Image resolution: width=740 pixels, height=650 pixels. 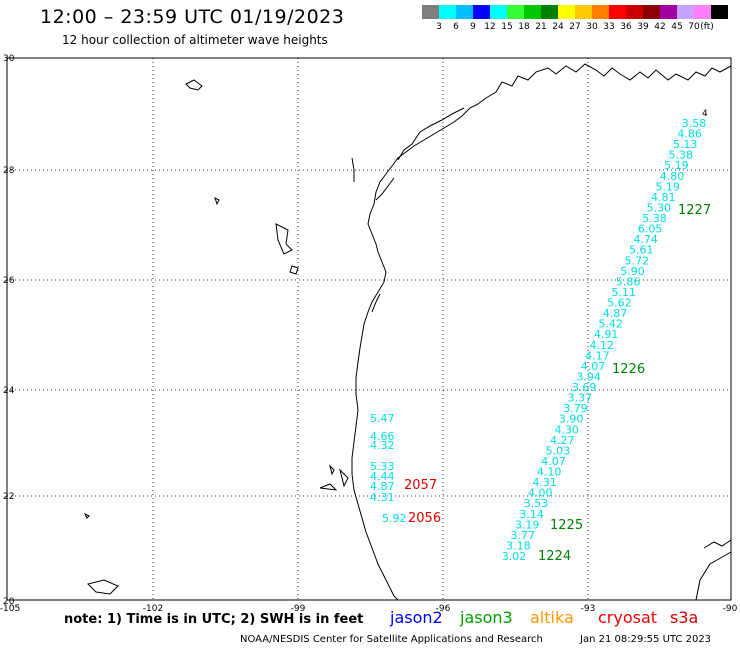 What do you see at coordinates (689, 134) in the screenshot?
I see `wave-height-reading: 4.86` at bounding box center [689, 134].